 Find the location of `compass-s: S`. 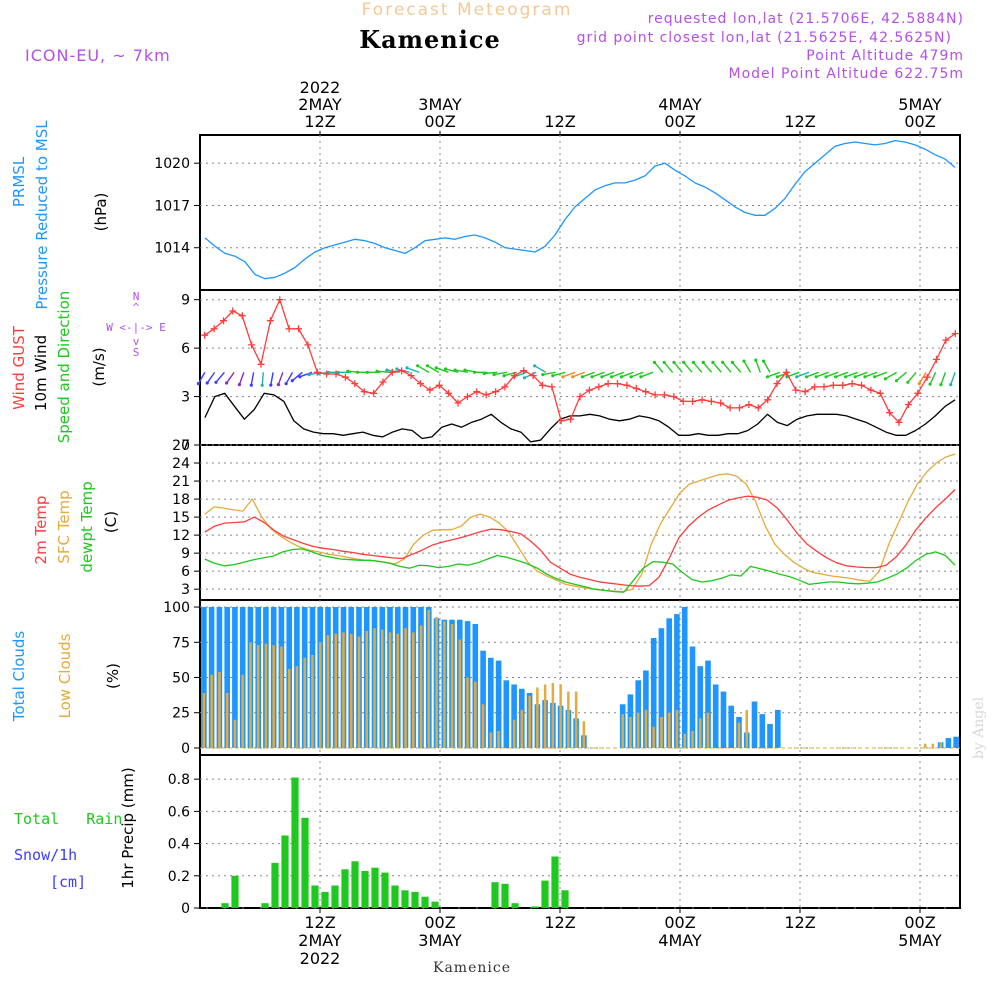

compass-s: S is located at coordinates (136, 352).